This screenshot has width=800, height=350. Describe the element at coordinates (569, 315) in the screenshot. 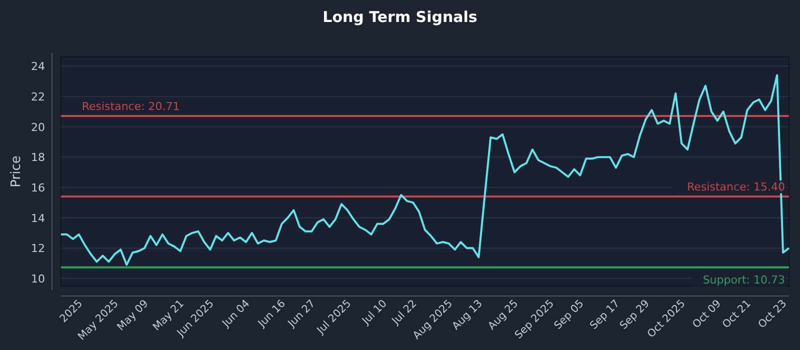

I see `x-tick-label: Sep 05` at that location.